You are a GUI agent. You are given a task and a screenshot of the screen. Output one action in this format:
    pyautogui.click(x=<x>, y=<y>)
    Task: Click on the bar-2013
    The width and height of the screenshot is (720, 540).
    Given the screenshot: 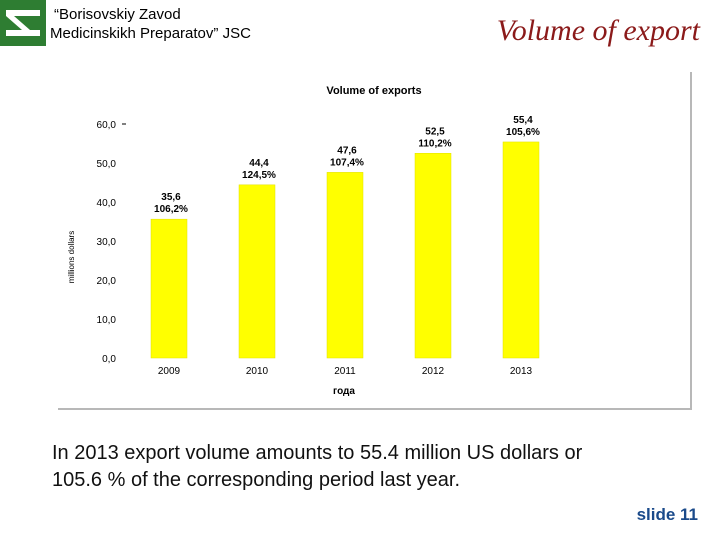 What is the action you would take?
    pyautogui.click(x=521, y=250)
    